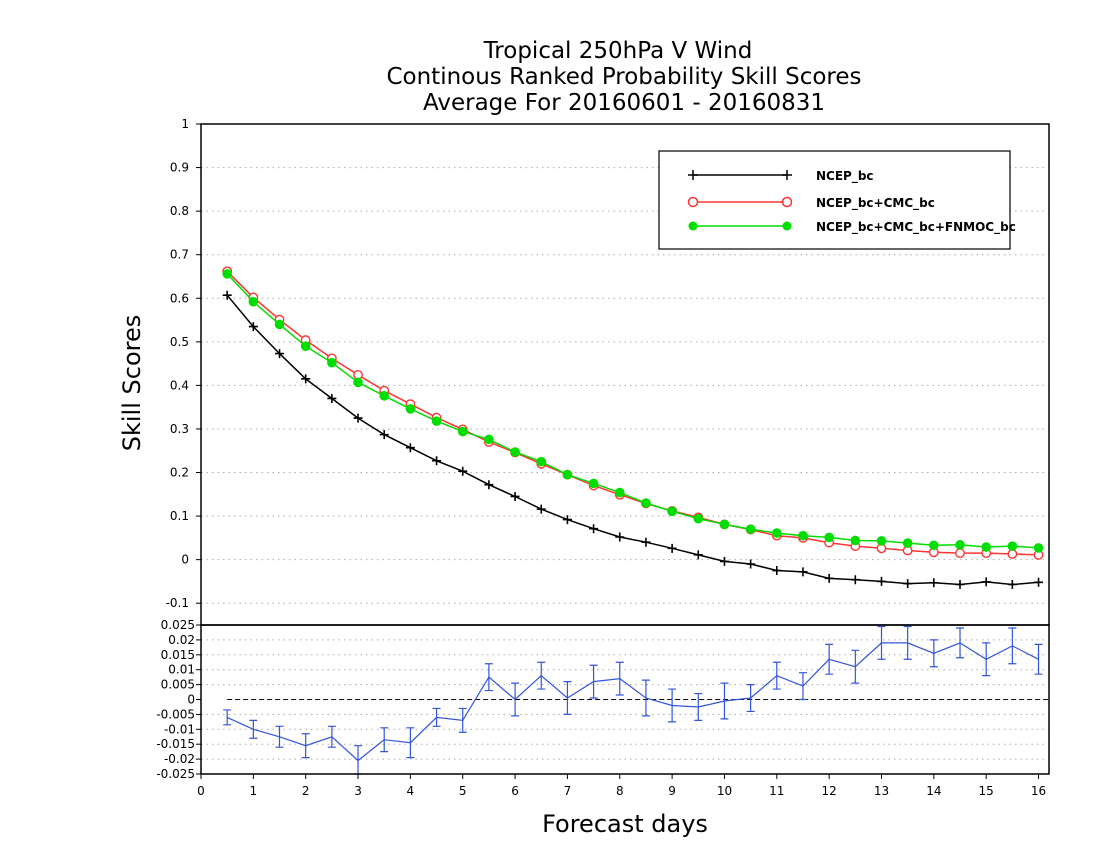 This screenshot has width=1100, height=850. I want to click on x-tick-label: 5, so click(463, 791).